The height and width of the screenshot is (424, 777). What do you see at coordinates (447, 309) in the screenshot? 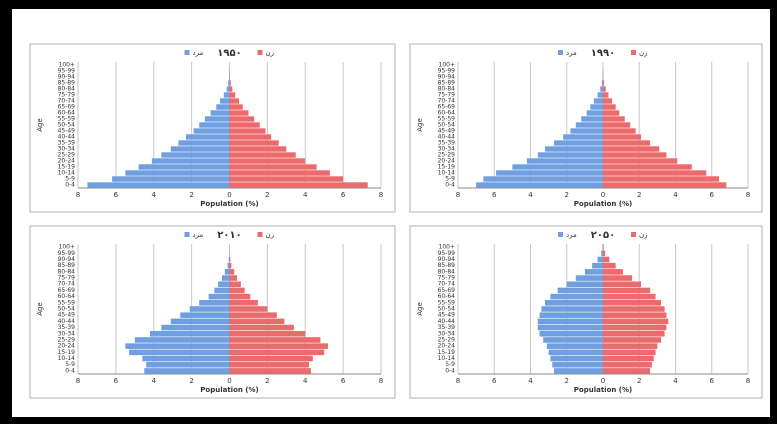
I see `y-tick-label: 50-54` at bounding box center [447, 309].